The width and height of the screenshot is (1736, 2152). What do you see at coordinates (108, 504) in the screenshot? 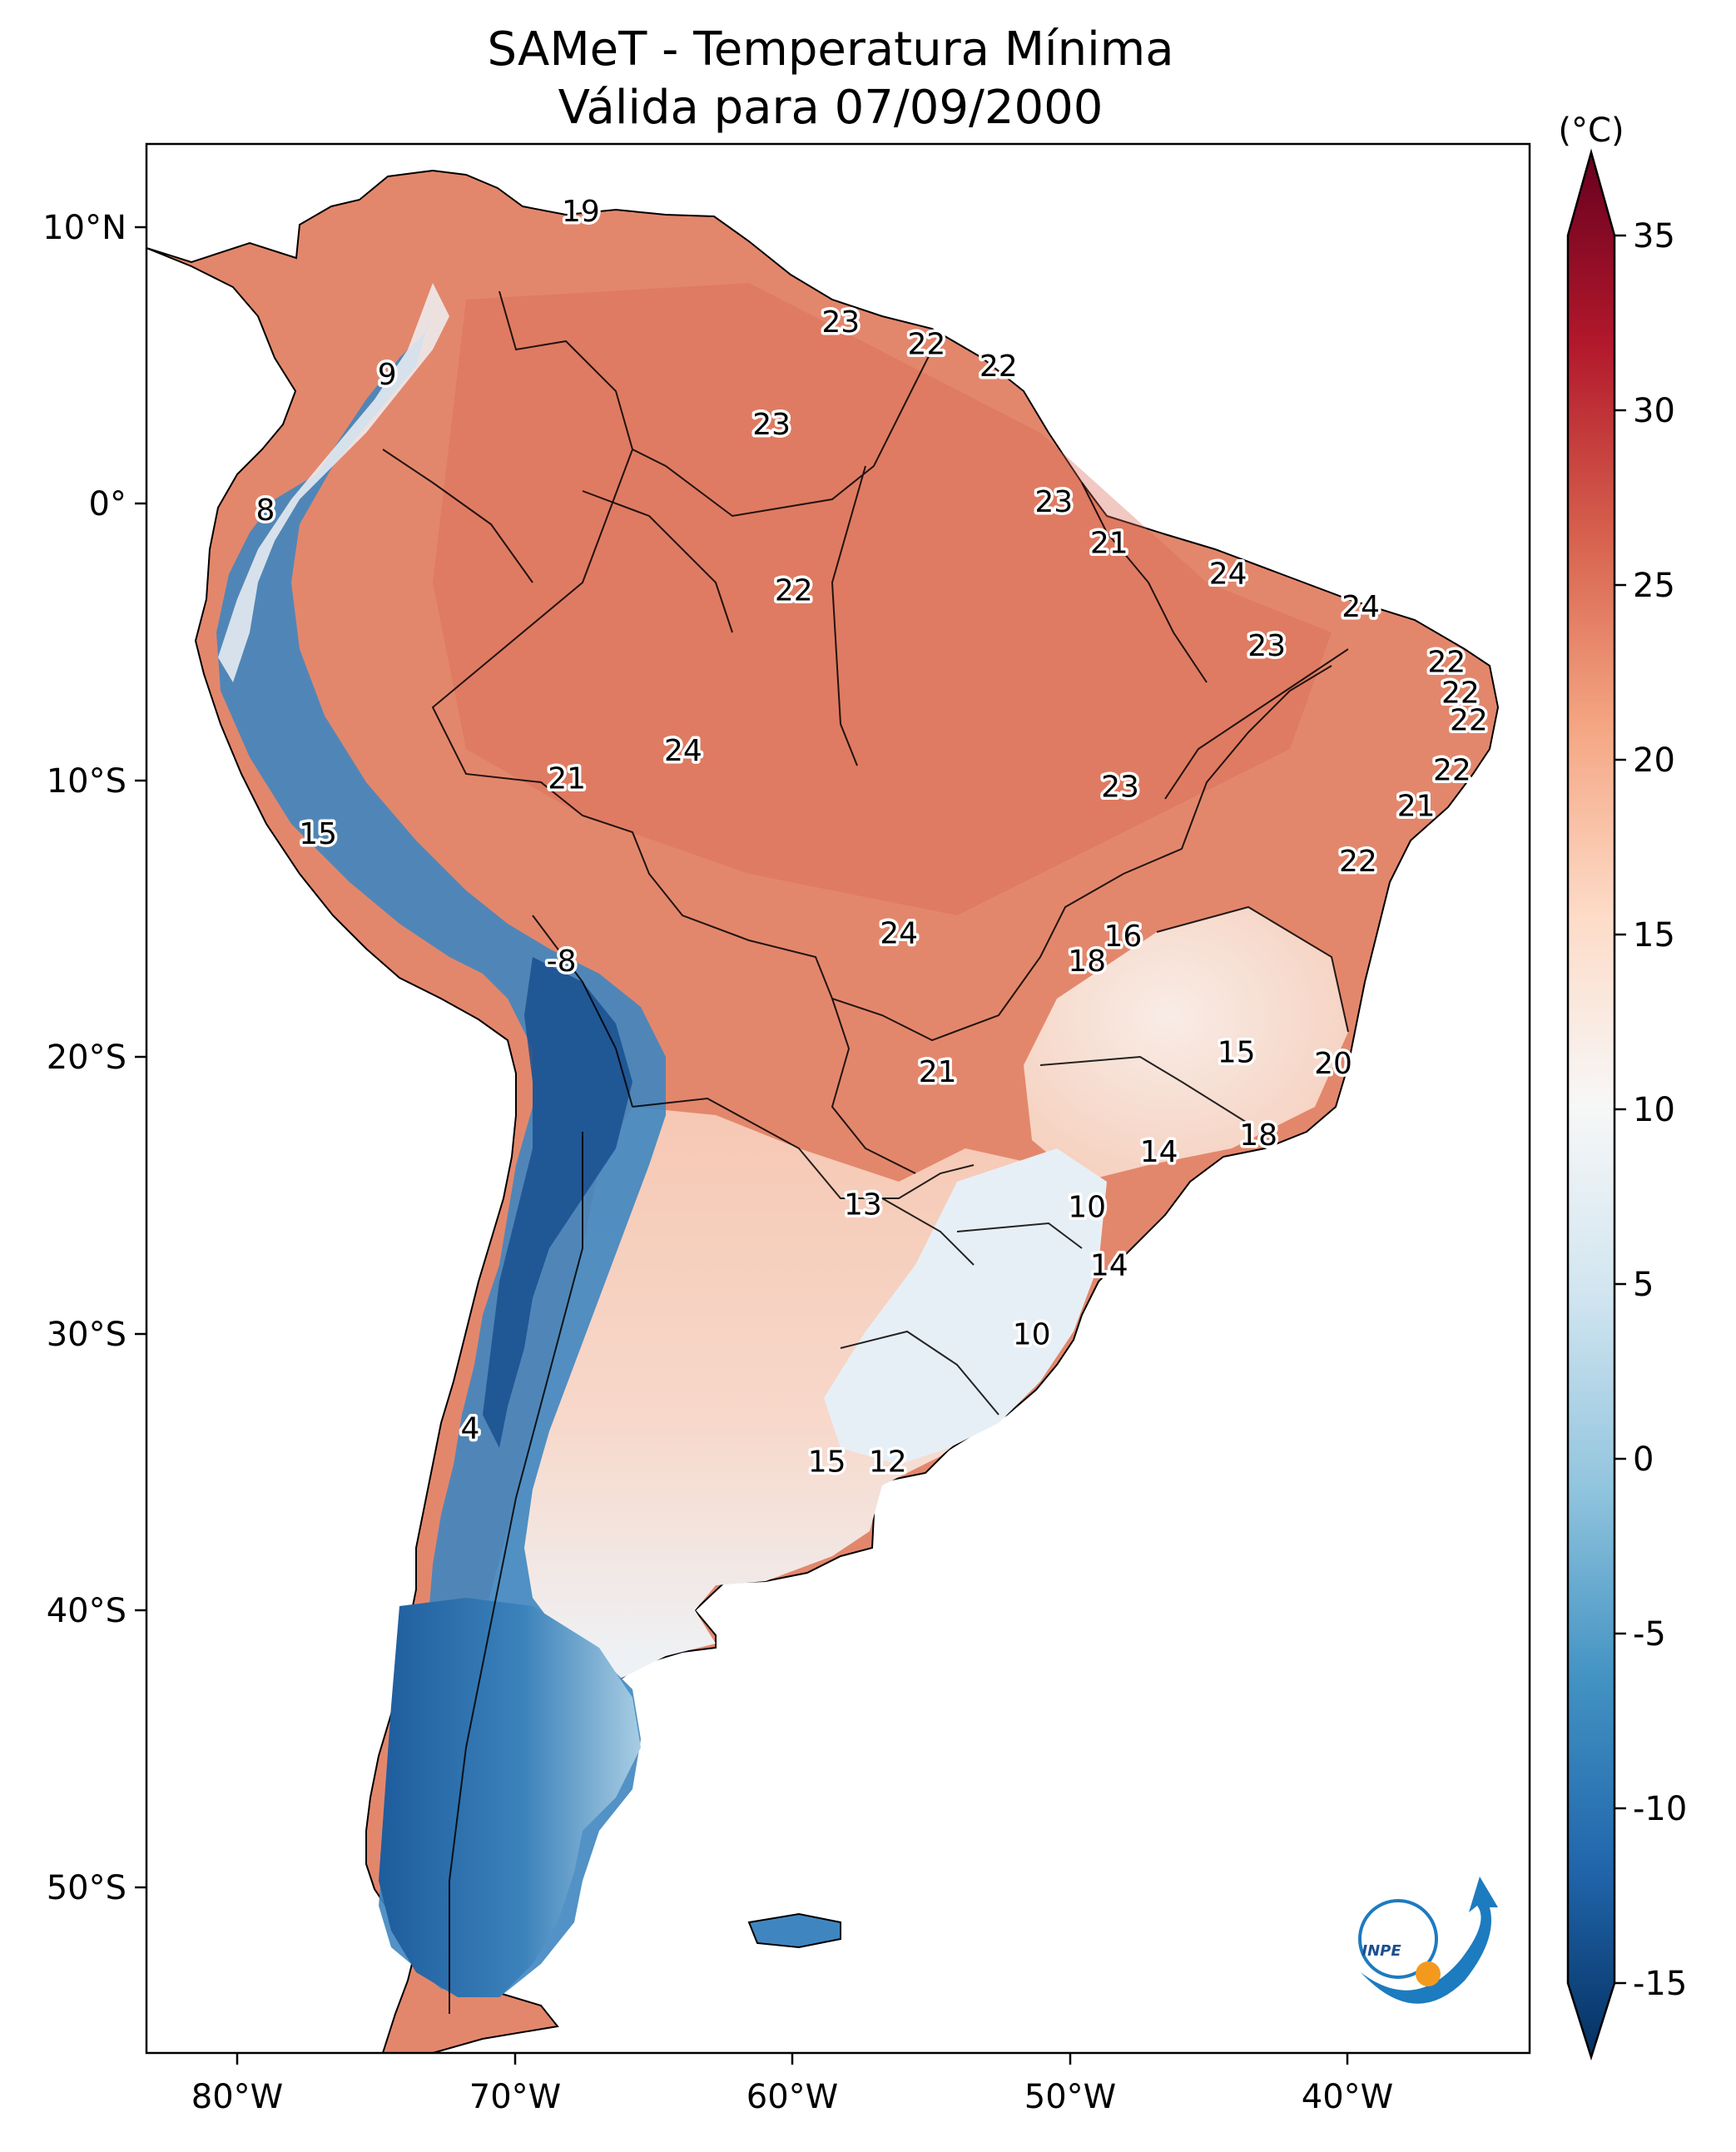
I see `lat-tick-label: 0°` at bounding box center [108, 504].